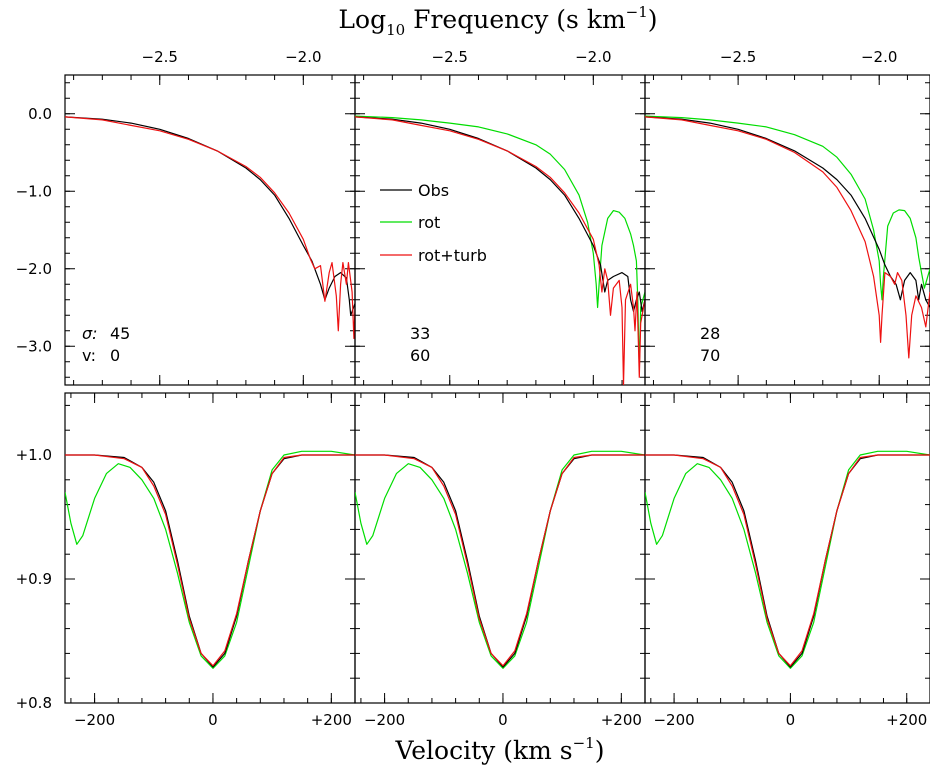  I want to click on top-ytick-label-3: −3.0, so click(34, 346).